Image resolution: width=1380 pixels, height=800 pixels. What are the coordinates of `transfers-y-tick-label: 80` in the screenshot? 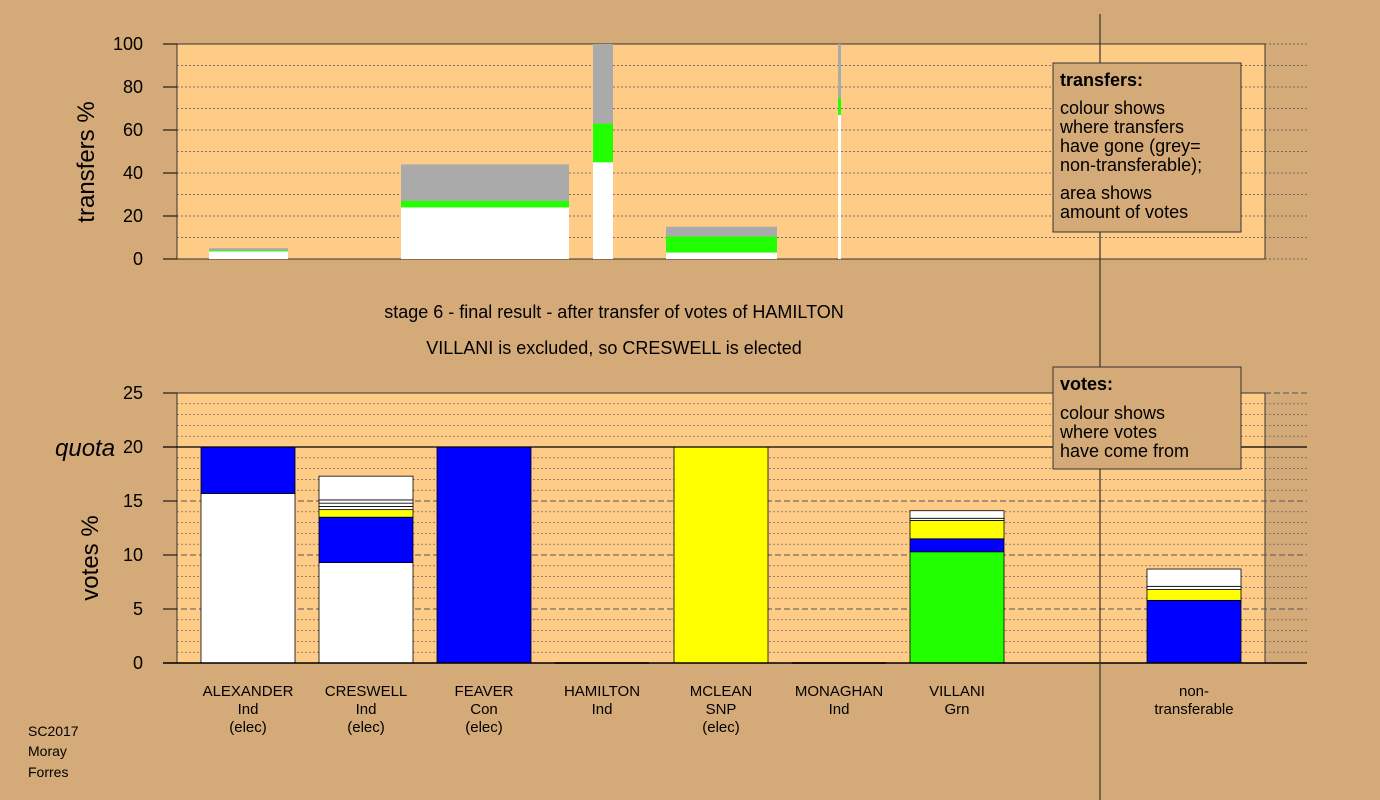 It's located at (133, 87).